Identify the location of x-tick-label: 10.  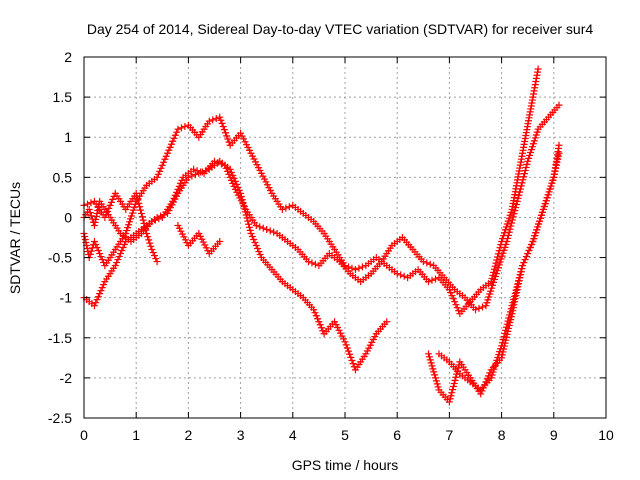
(606, 435).